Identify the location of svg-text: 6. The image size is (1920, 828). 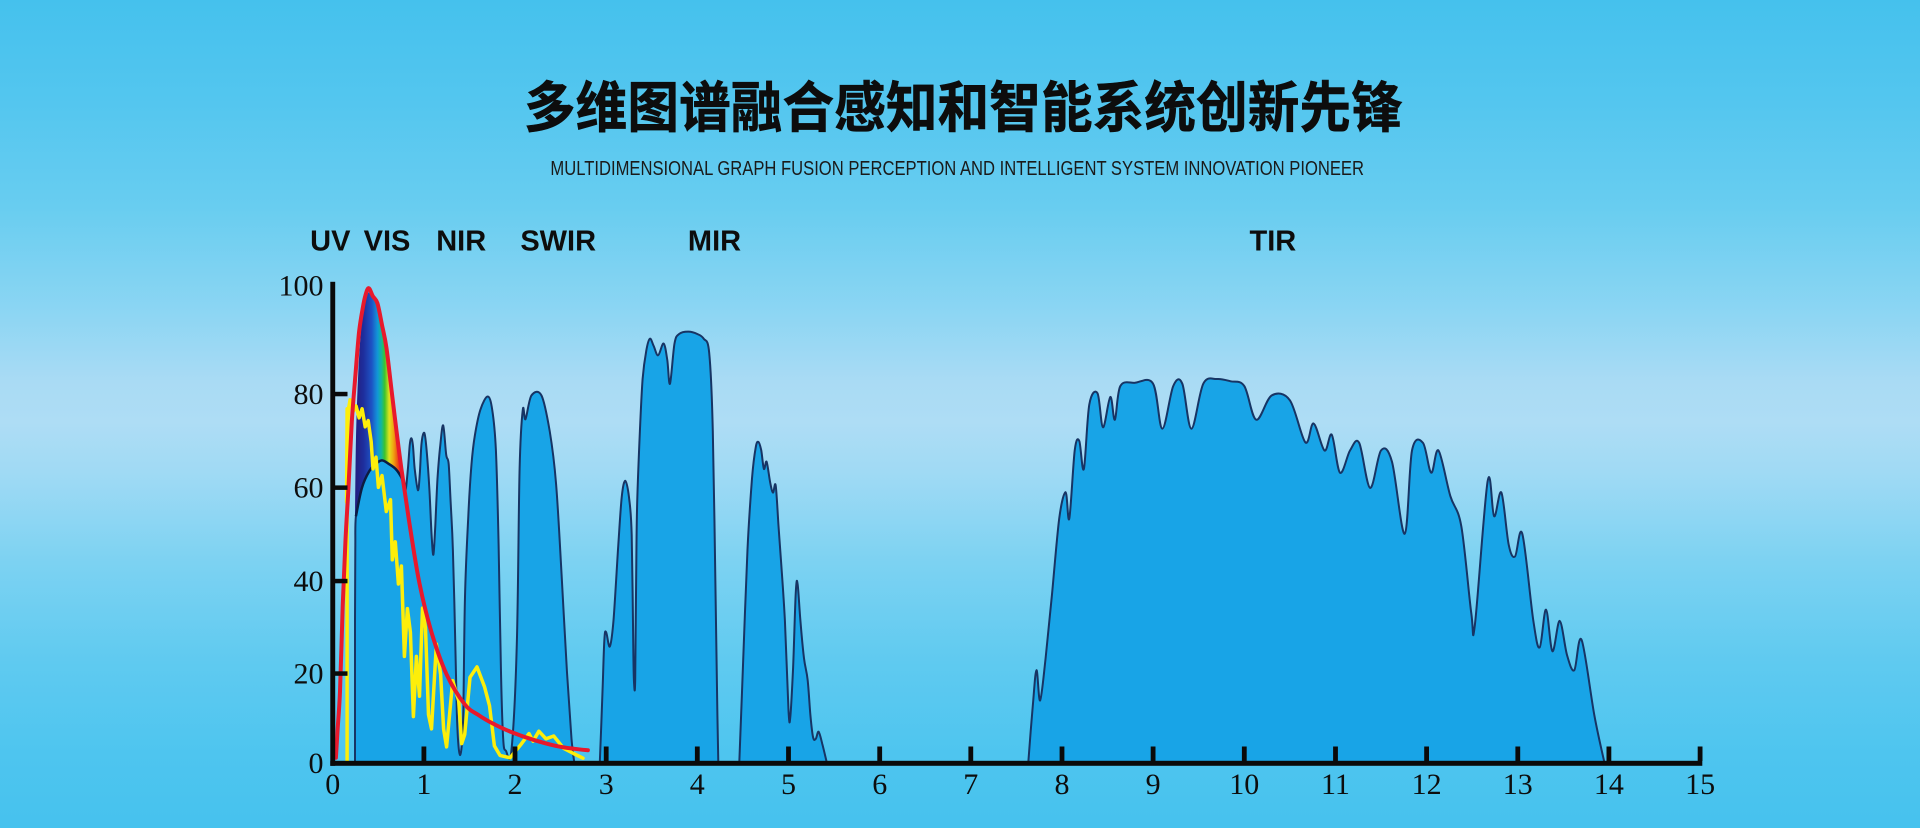
(879, 784).